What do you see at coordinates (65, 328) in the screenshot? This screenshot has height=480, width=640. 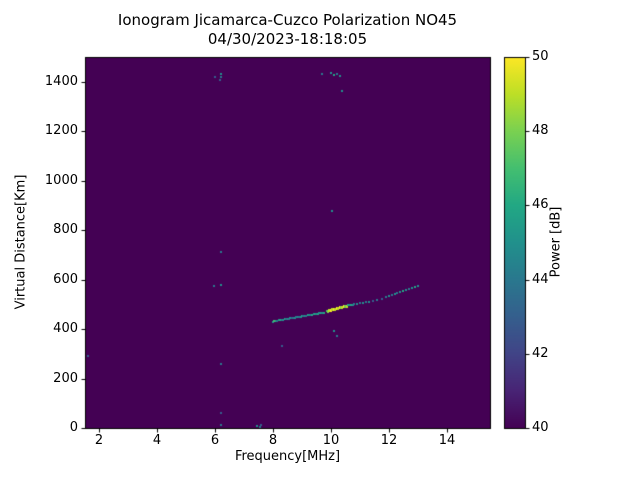 I see `y-tick-label: 400` at bounding box center [65, 328].